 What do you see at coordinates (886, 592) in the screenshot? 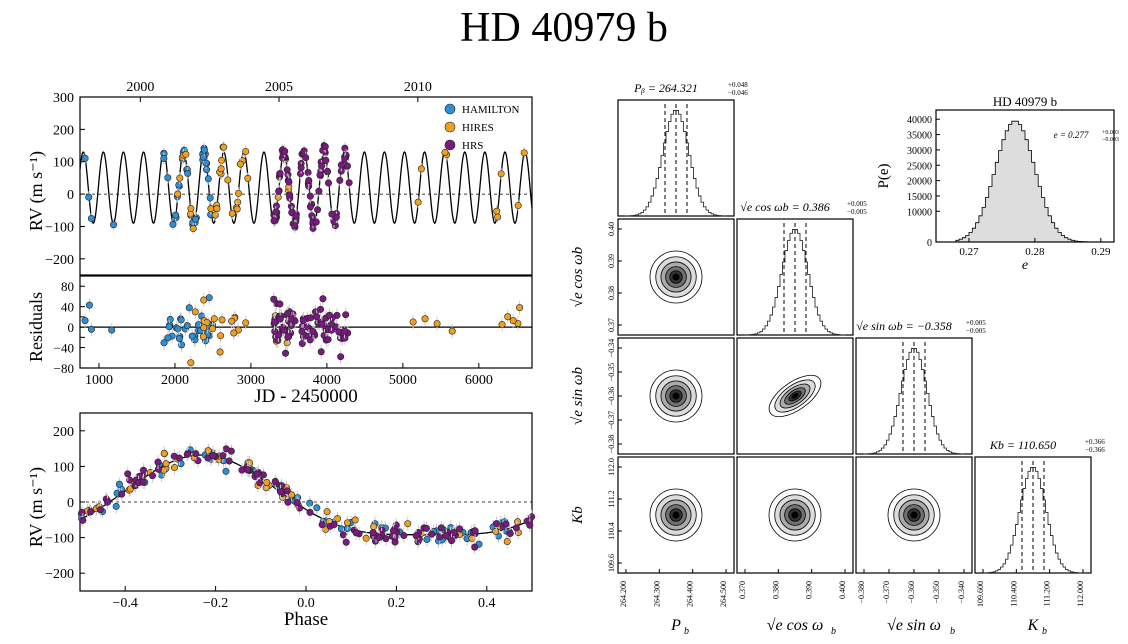
I see `corner-xtick-label-2: −0.370` at bounding box center [886, 592].